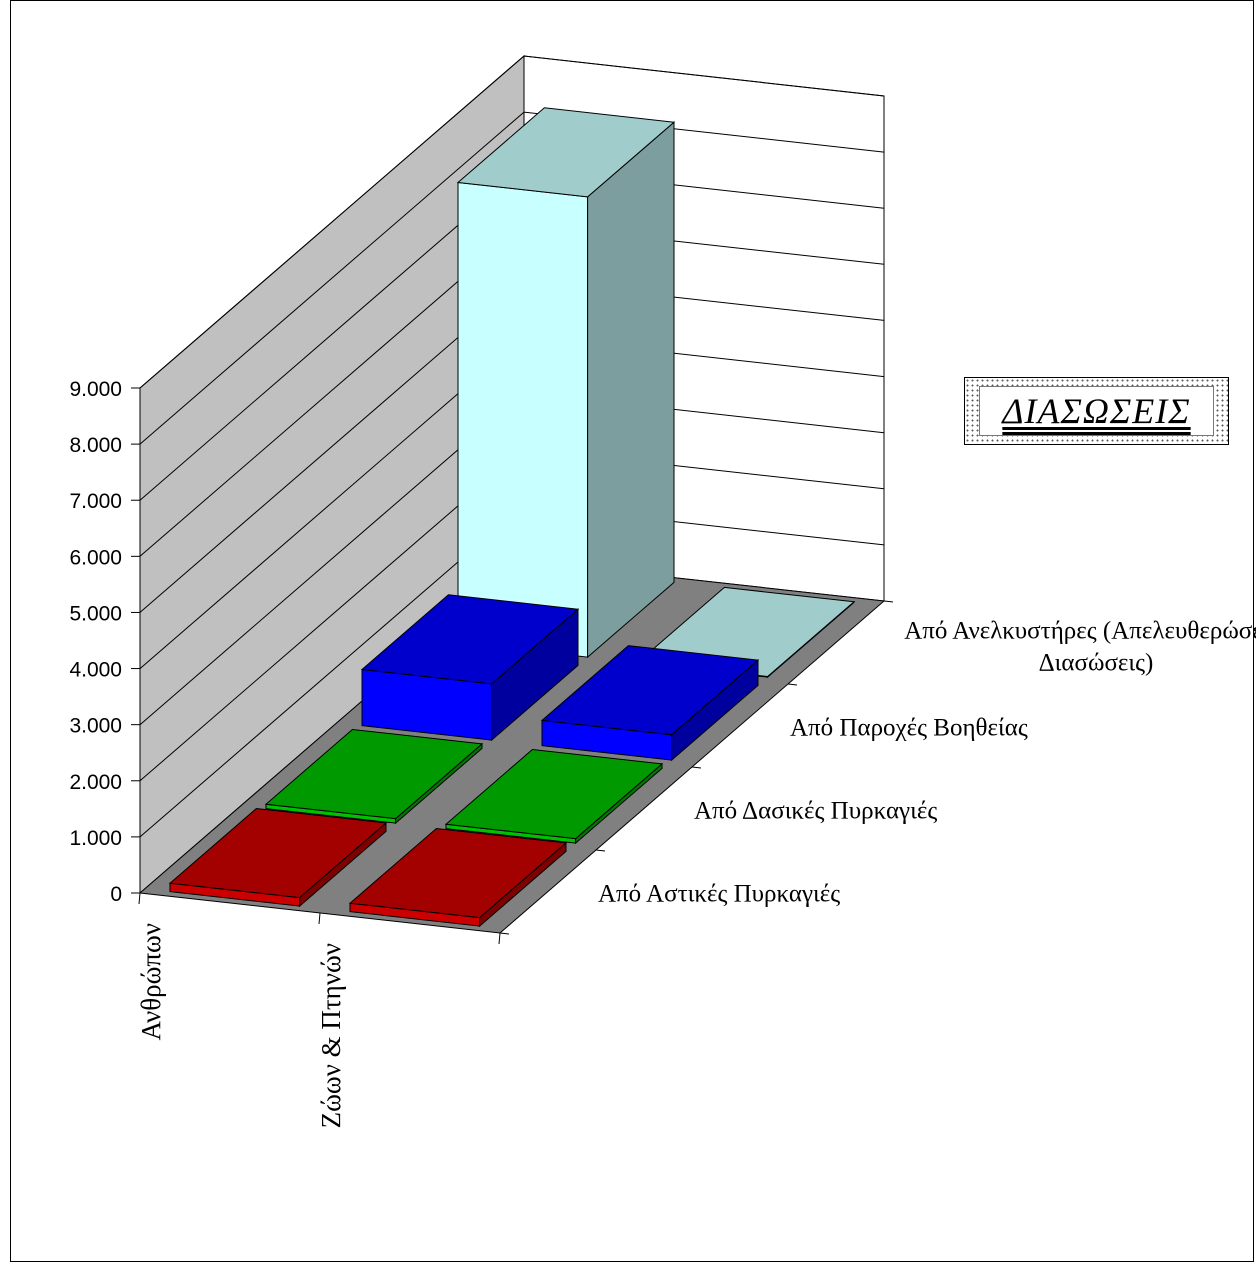 The height and width of the screenshot is (1272, 1256). Describe the element at coordinates (95, 613) in the screenshot. I see `y-tick-label: 5.000` at that location.